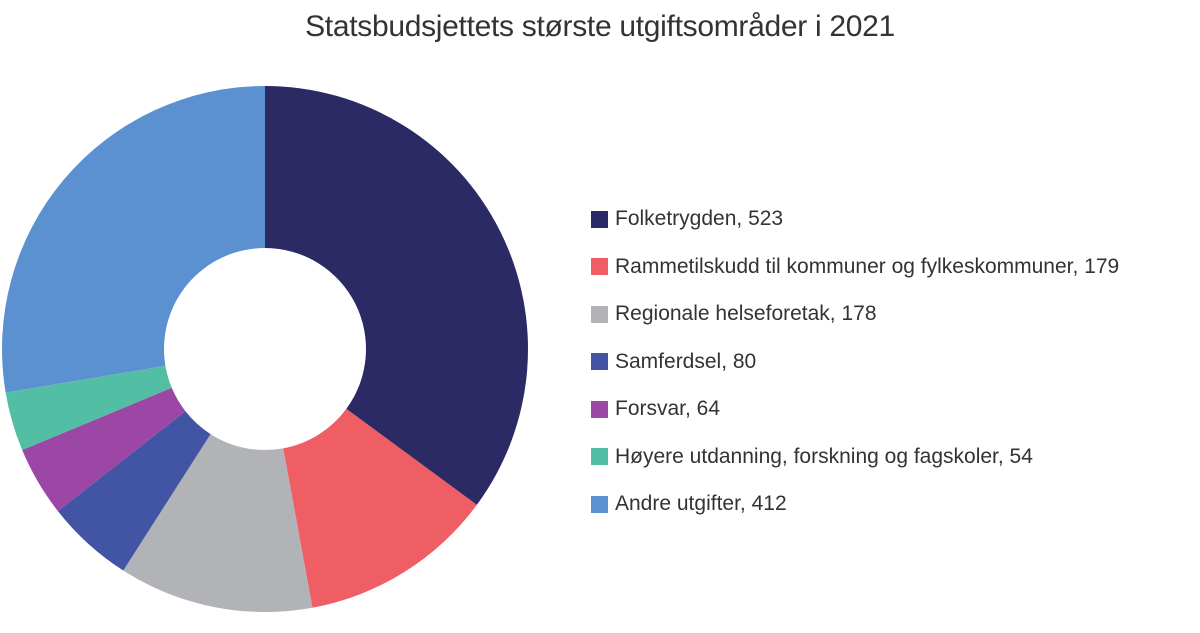  What do you see at coordinates (699, 218) in the screenshot?
I see `legend-label: Folketrygden, 523` at bounding box center [699, 218].